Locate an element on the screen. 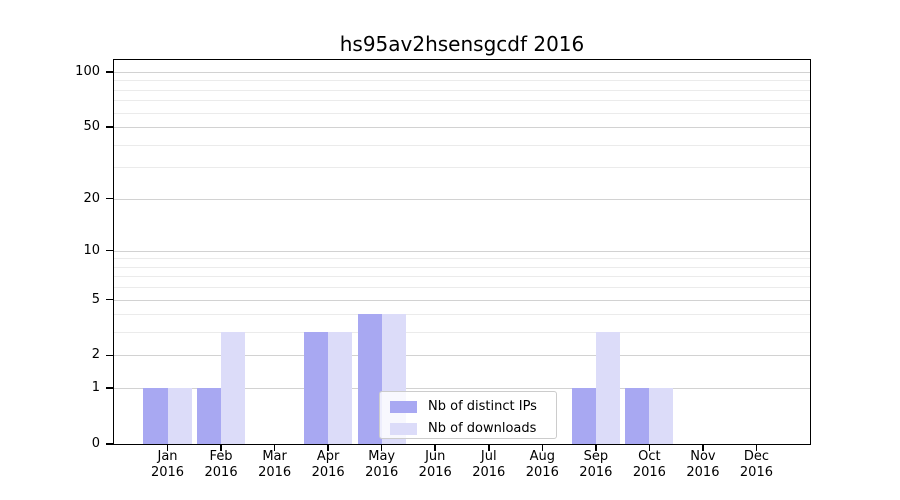 The height and width of the screenshot is (500, 900). x-tick-label: Jun 2016 is located at coordinates (435, 464).